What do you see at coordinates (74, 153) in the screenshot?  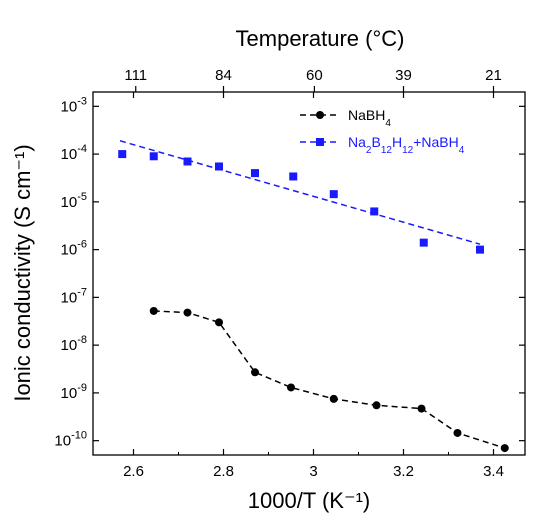 I see `y-tick-label: 10⁻⁴` at bounding box center [74, 153].